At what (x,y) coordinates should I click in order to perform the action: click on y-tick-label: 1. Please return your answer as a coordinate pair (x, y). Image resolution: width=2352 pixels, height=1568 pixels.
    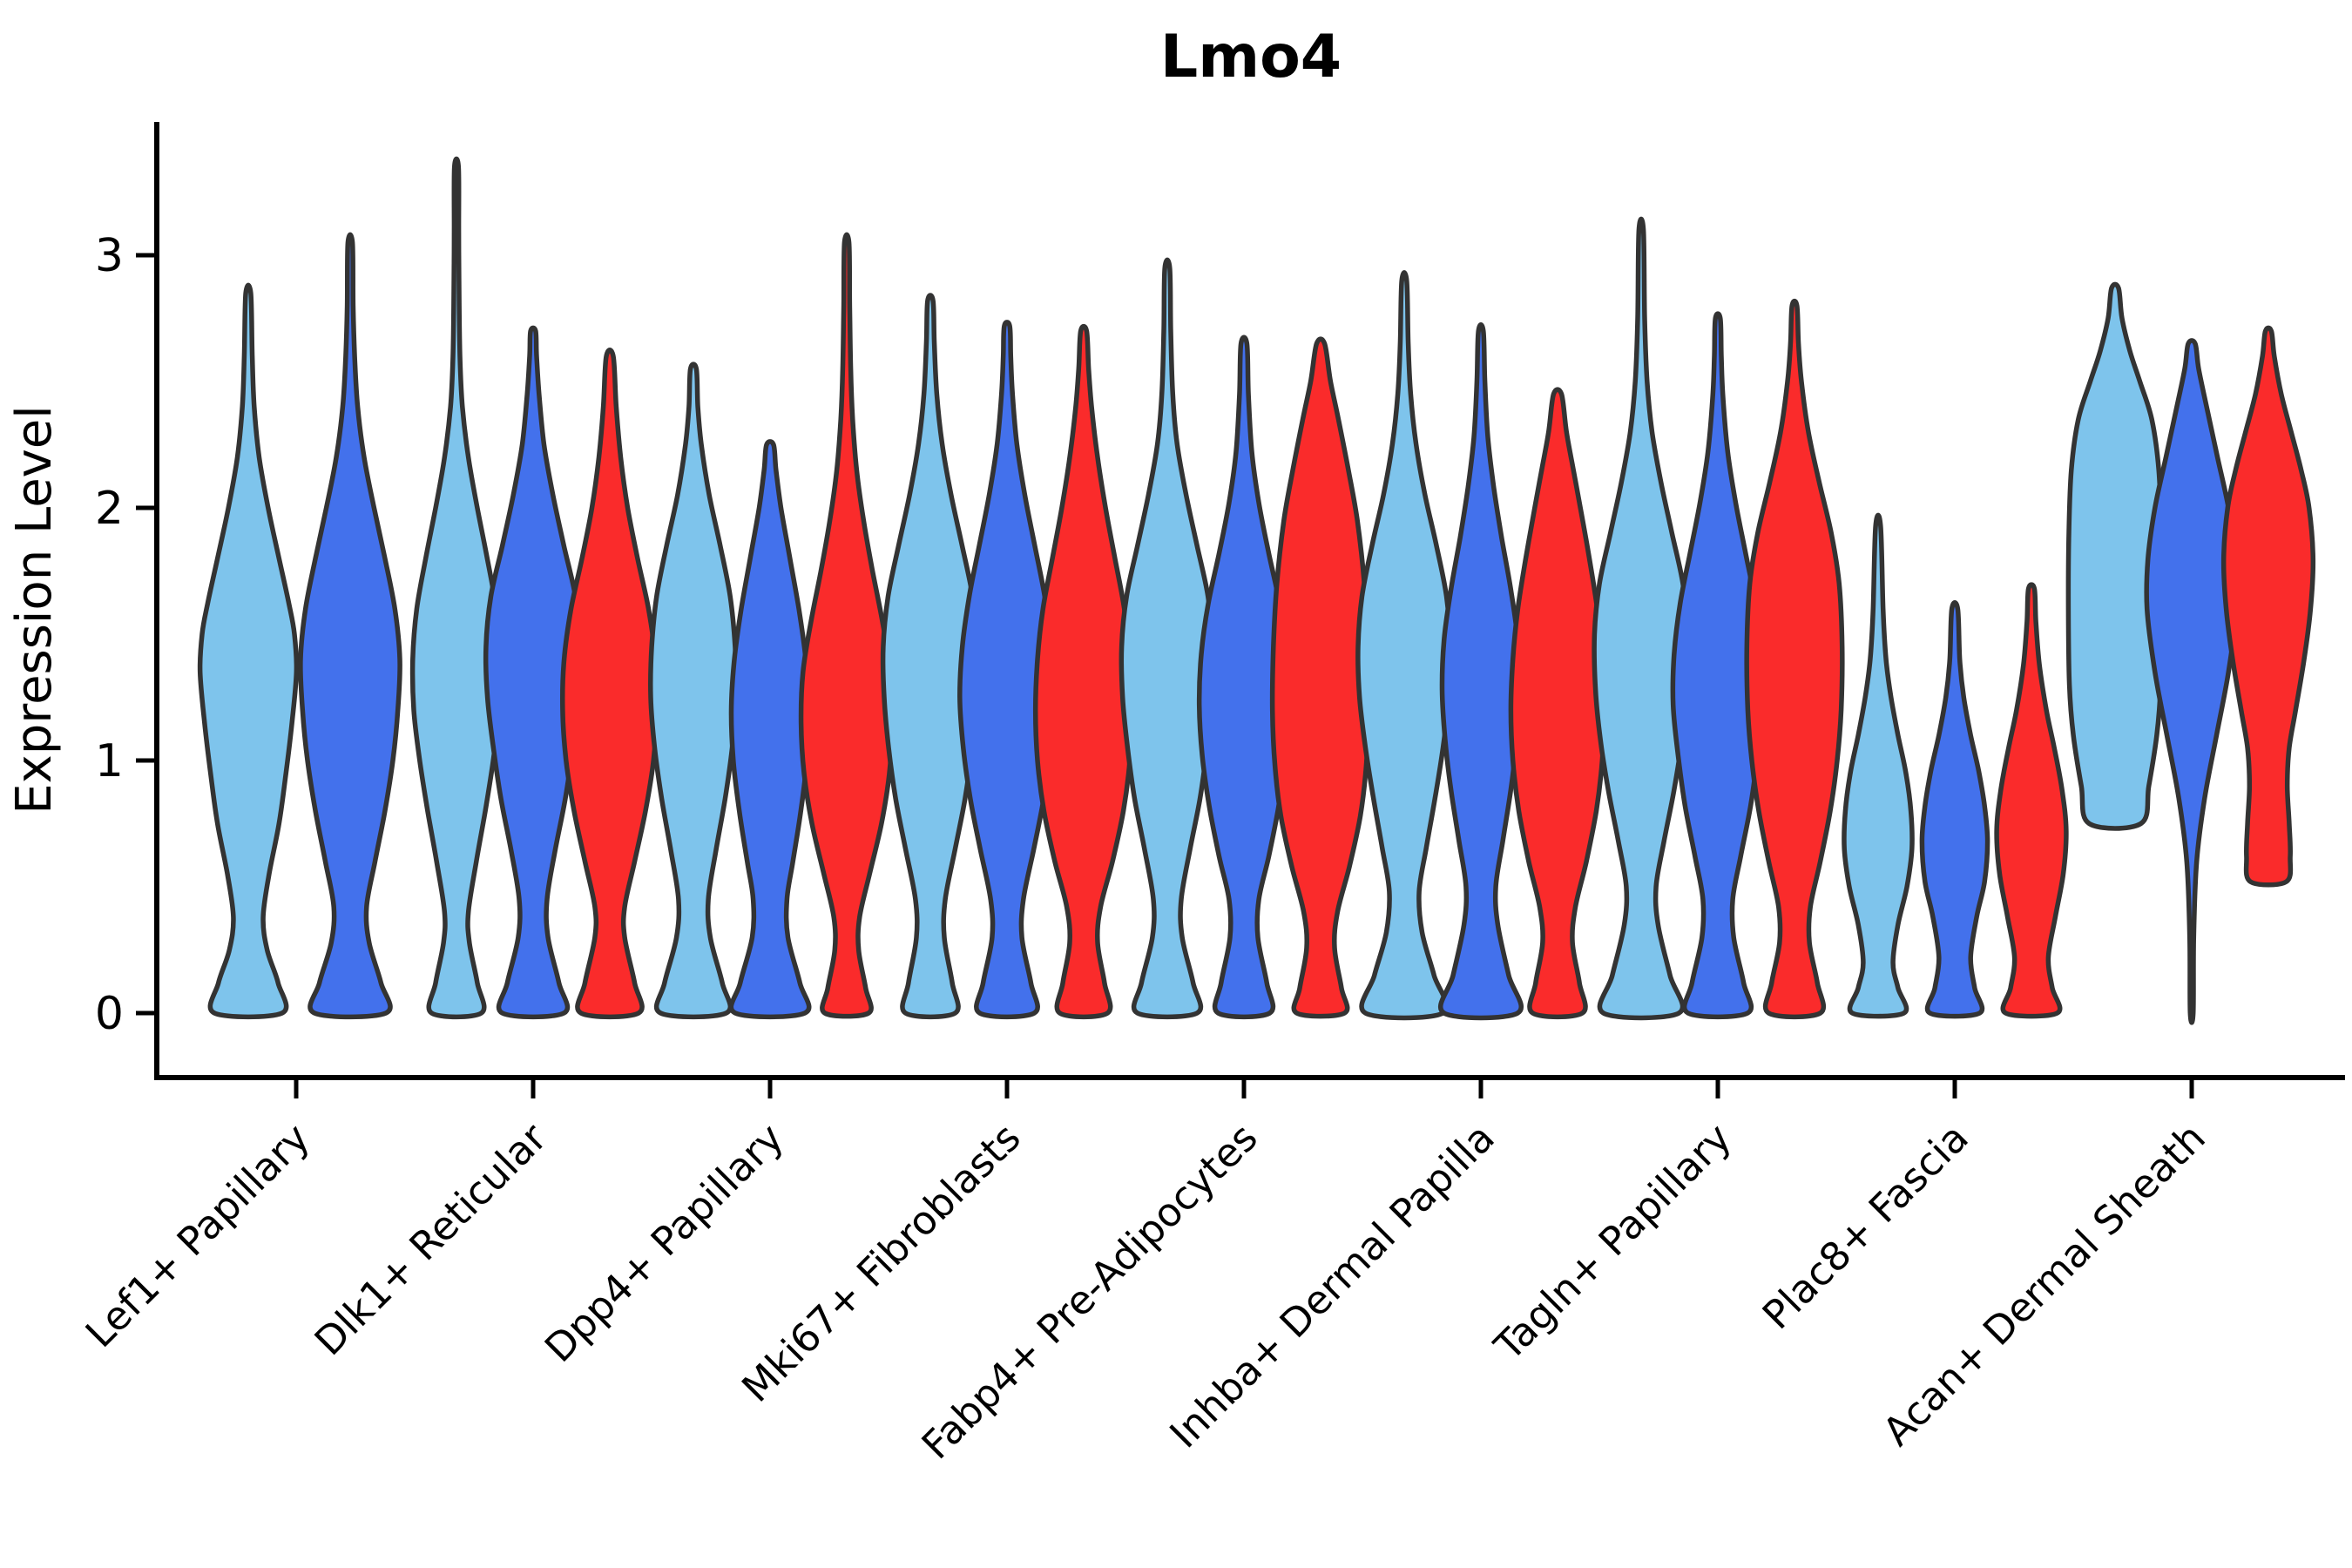
    Looking at the image, I should click on (109, 761).